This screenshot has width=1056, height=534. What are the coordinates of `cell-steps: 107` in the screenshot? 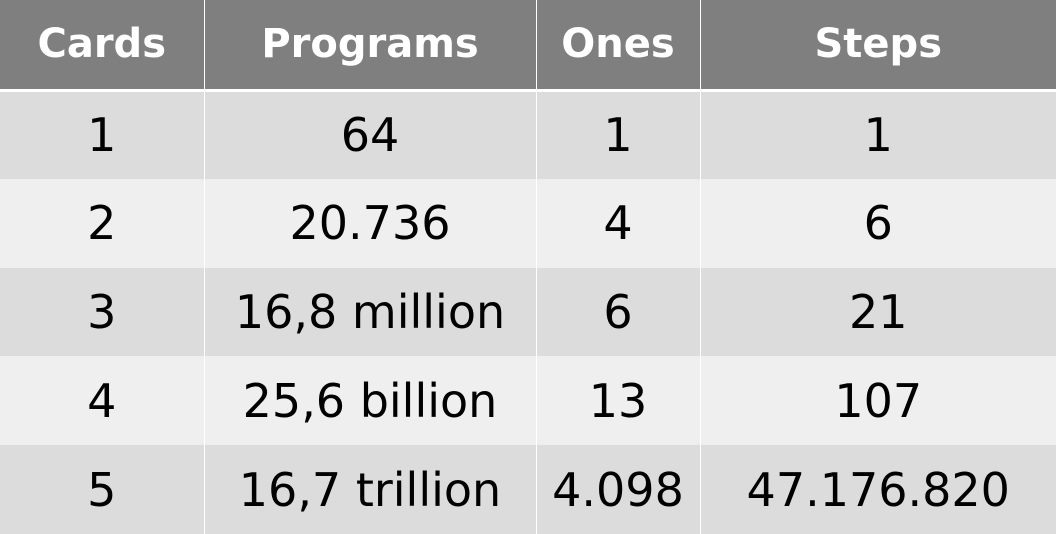 It's located at (878, 401).